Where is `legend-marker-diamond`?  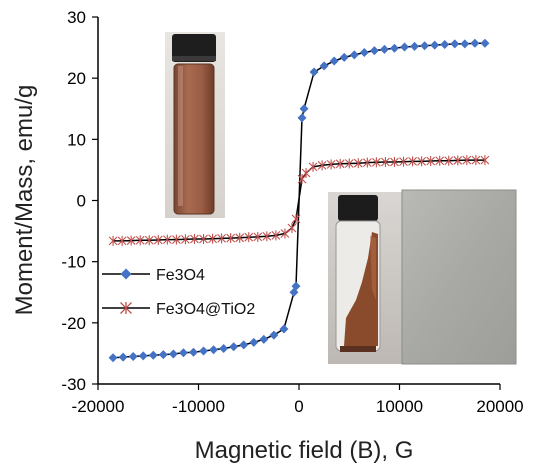 legend-marker-diamond is located at coordinates (126, 274).